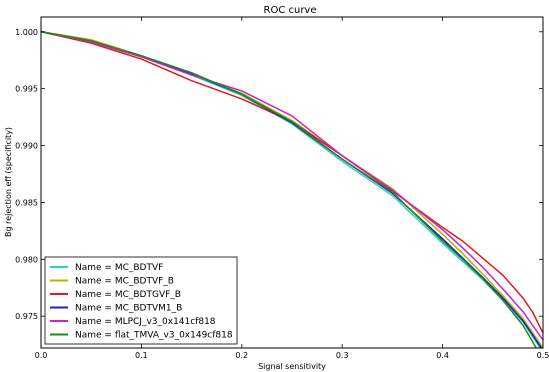 Image resolution: width=549 pixels, height=372 pixels. Describe the element at coordinates (141, 355) in the screenshot. I see `x-tick-label: 0.1` at that location.